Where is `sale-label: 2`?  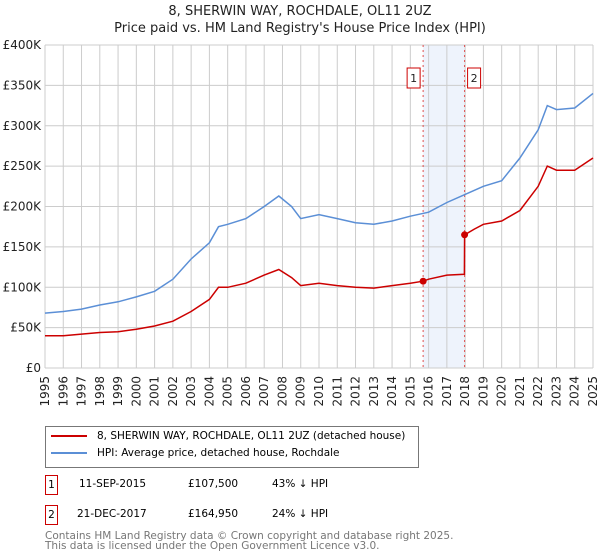 sale-label: 2 is located at coordinates (474, 78).